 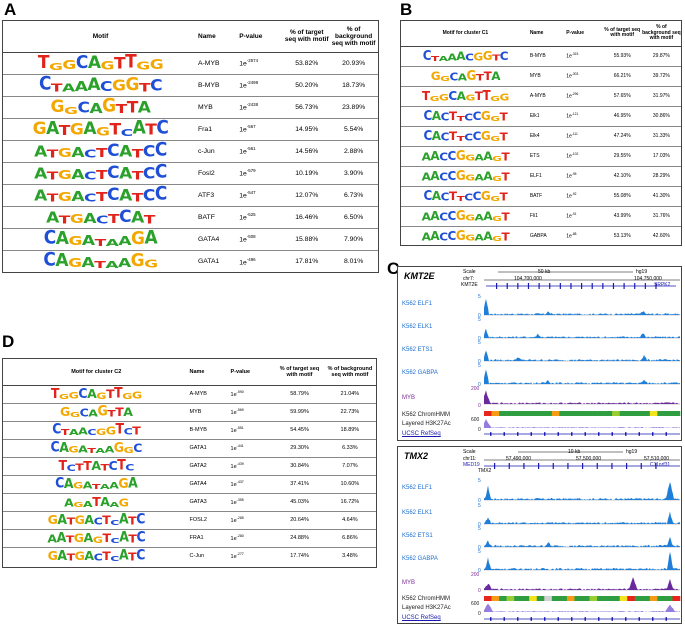 What do you see at coordinates (349, 394) in the screenshot?
I see `background-percent: 21.04%` at bounding box center [349, 394].